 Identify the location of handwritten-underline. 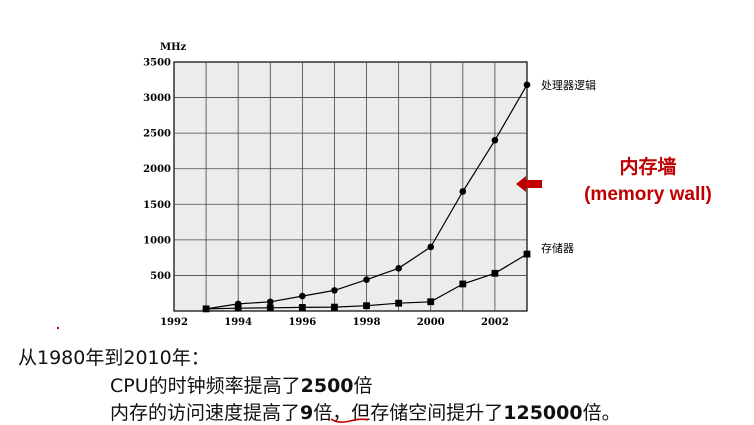
(349, 420).